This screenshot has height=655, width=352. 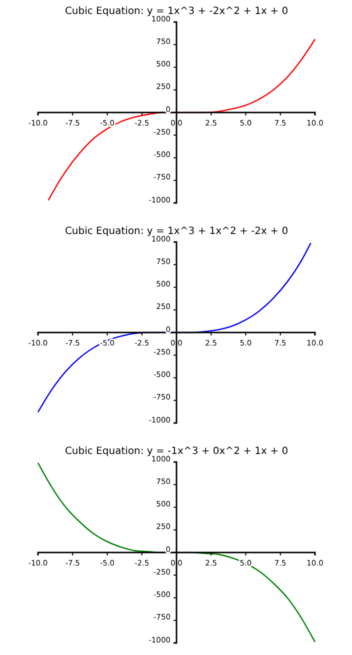 What do you see at coordinates (176, 451) in the screenshot?
I see `chart-title: Cubic Equation: y = -1x^3 + 0x^2 + 1x + 0` at bounding box center [176, 451].